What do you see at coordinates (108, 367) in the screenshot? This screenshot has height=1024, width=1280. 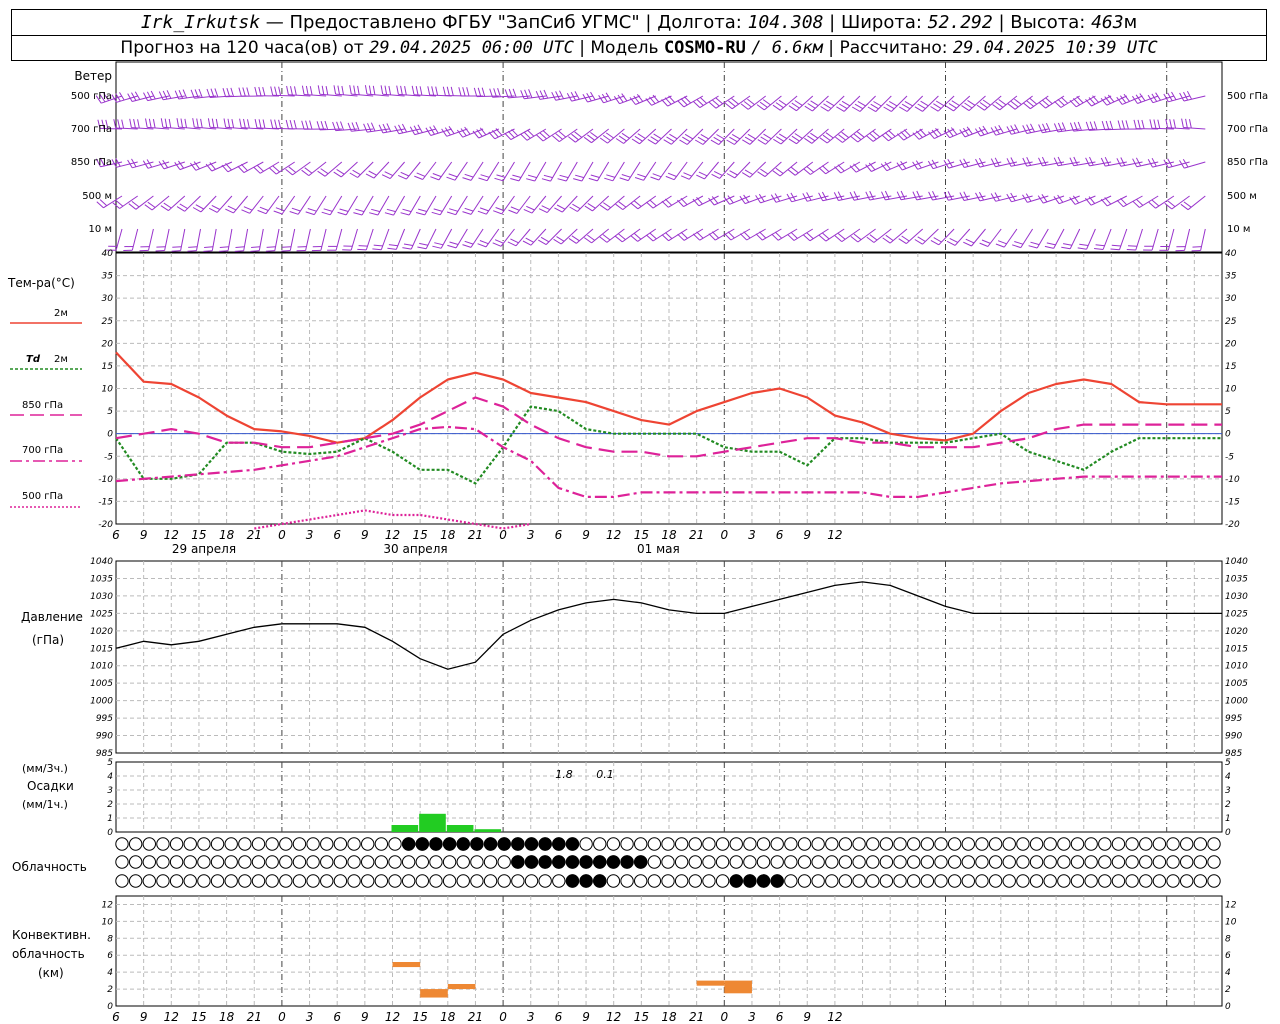 I see `temp-tick-left: 15` at bounding box center [108, 367].